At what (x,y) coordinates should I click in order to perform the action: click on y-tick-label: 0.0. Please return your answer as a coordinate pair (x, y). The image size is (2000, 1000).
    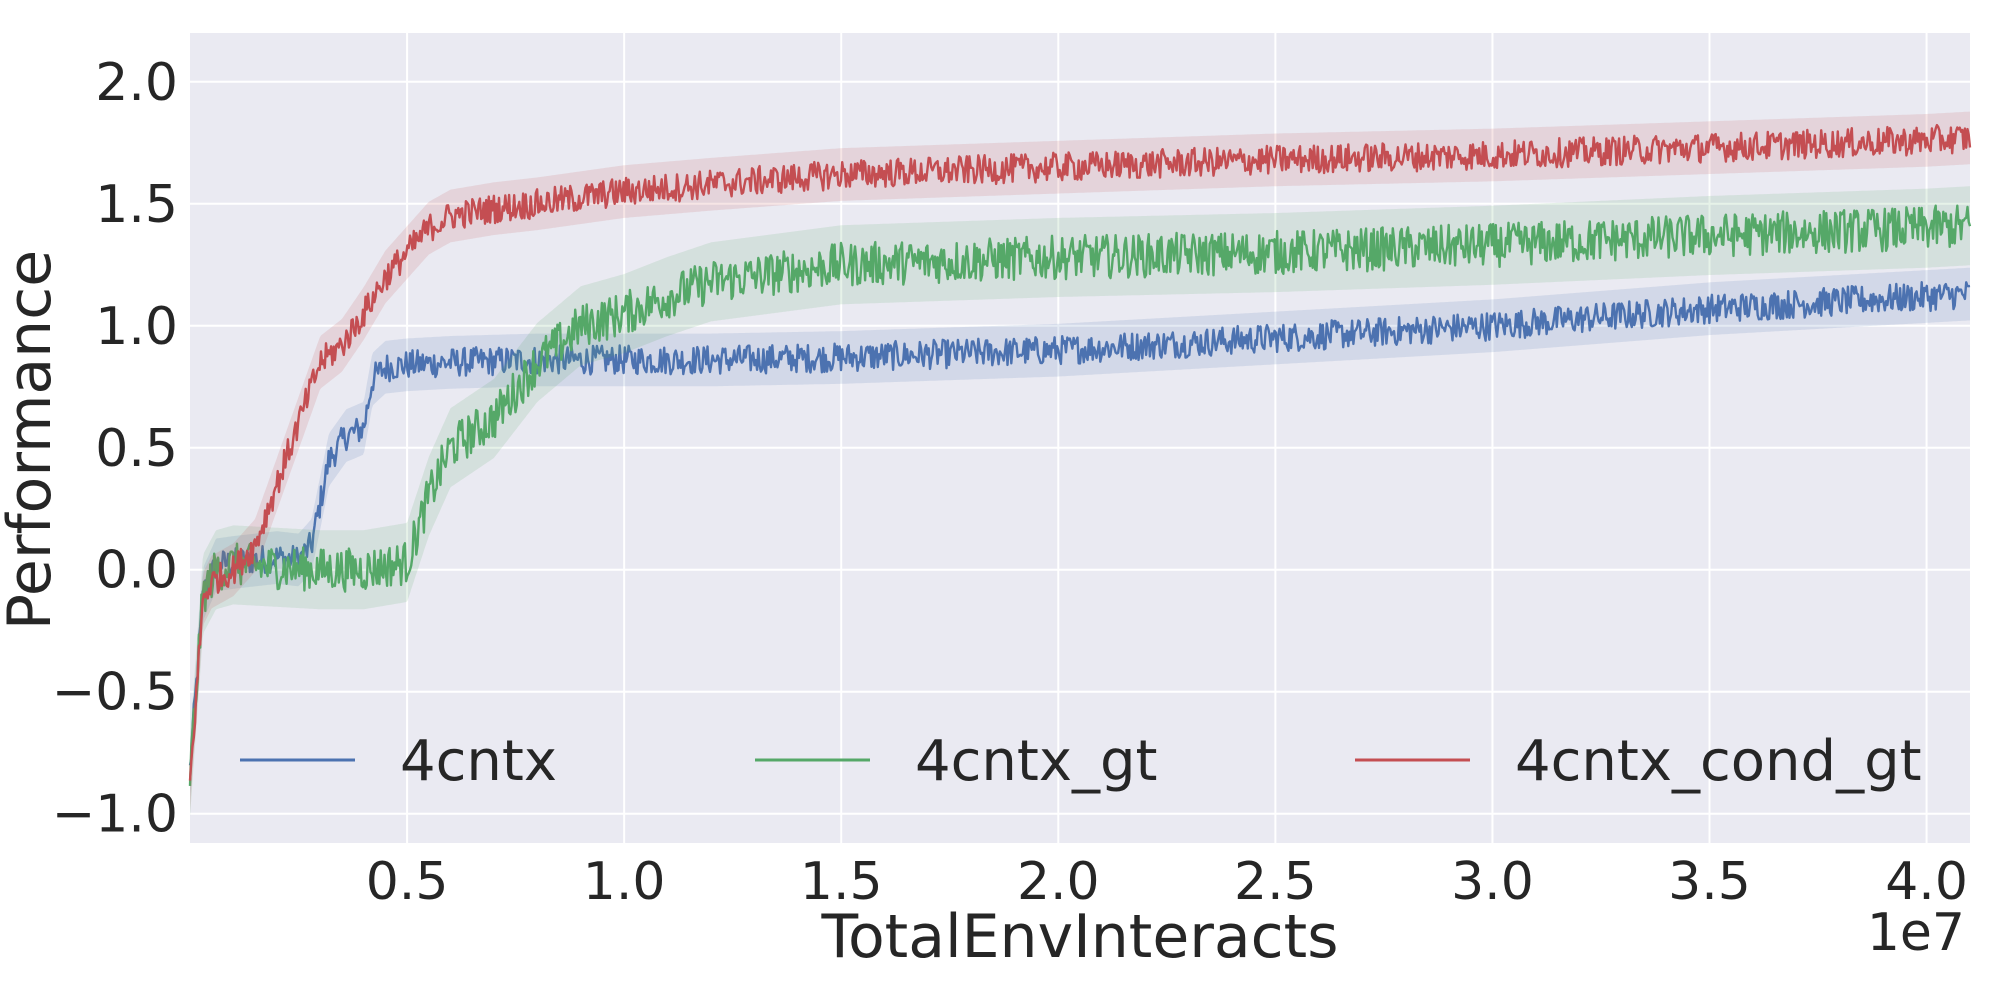
    Looking at the image, I should click on (136, 571).